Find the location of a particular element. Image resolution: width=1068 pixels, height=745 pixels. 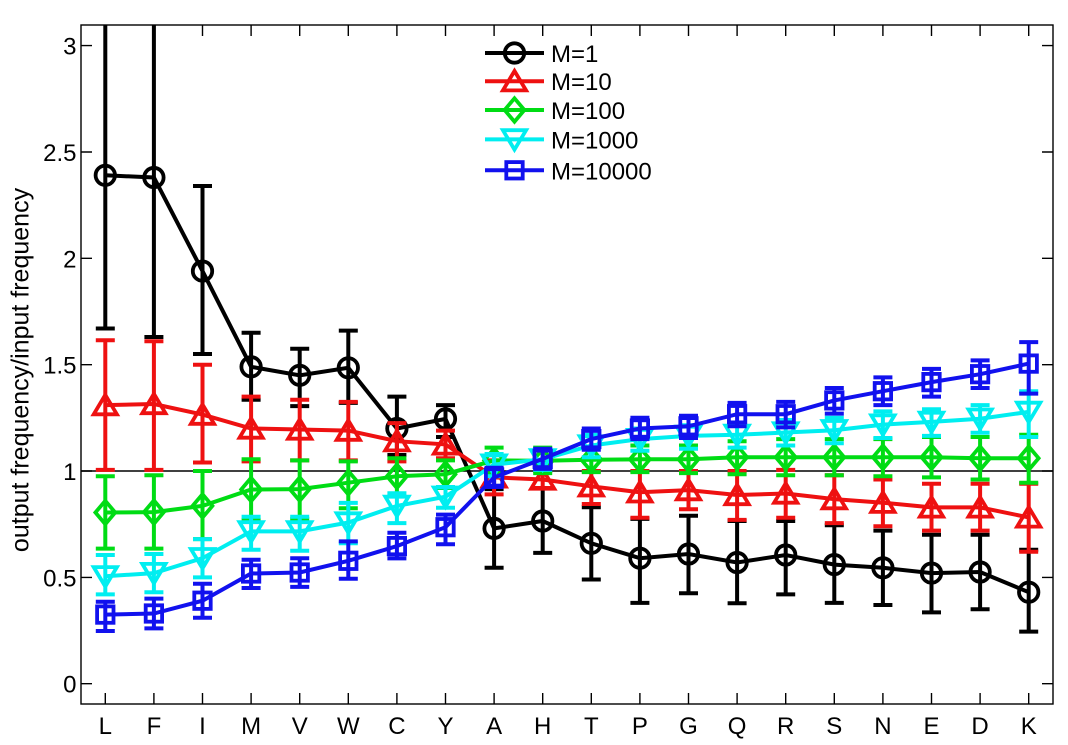

svg-text: P is located at coordinates (640, 726).